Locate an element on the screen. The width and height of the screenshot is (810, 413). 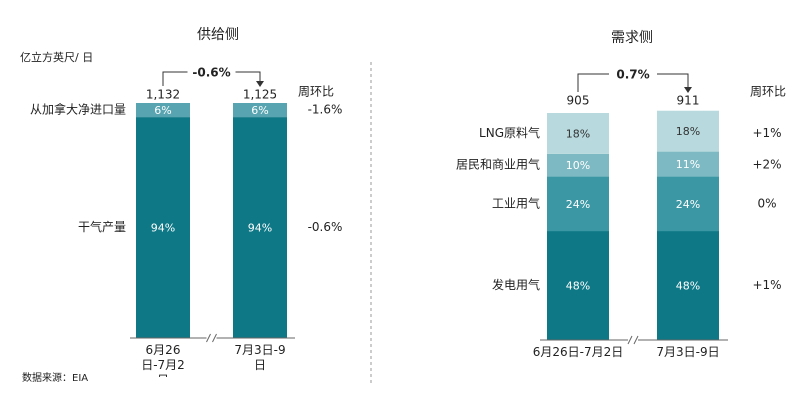
total-label: 1,125 is located at coordinates (260, 95).